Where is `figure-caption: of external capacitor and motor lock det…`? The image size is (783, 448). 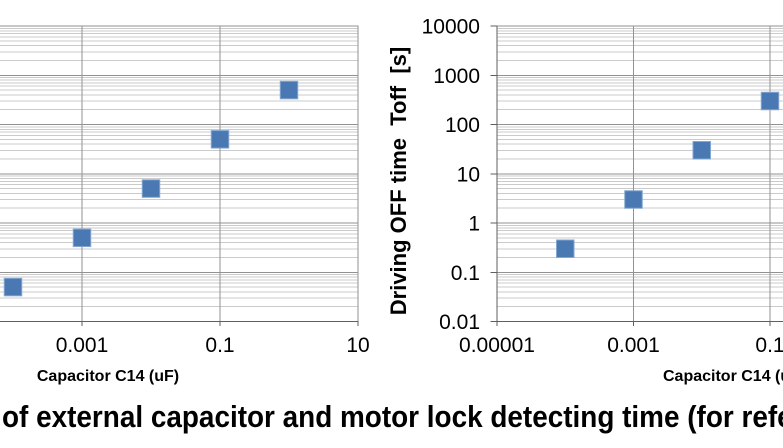 figure-caption: of external capacitor and motor lock det… is located at coordinates (392, 416).